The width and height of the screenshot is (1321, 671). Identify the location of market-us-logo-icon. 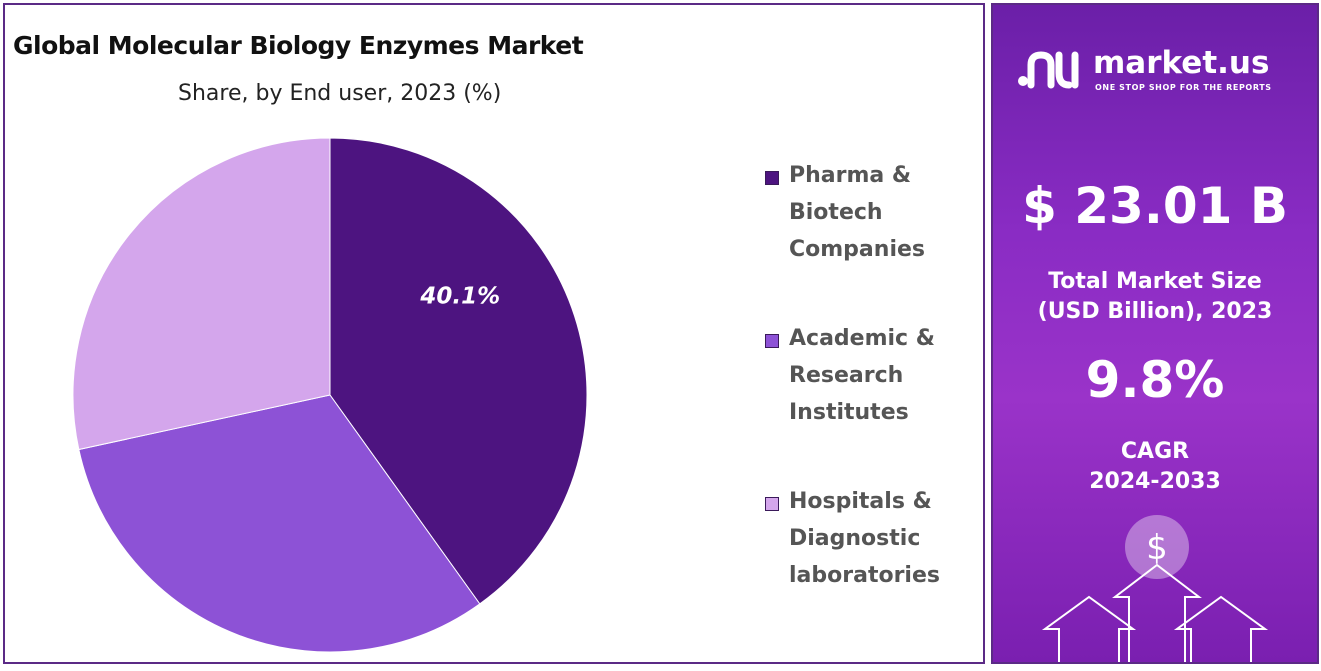
(1048, 70).